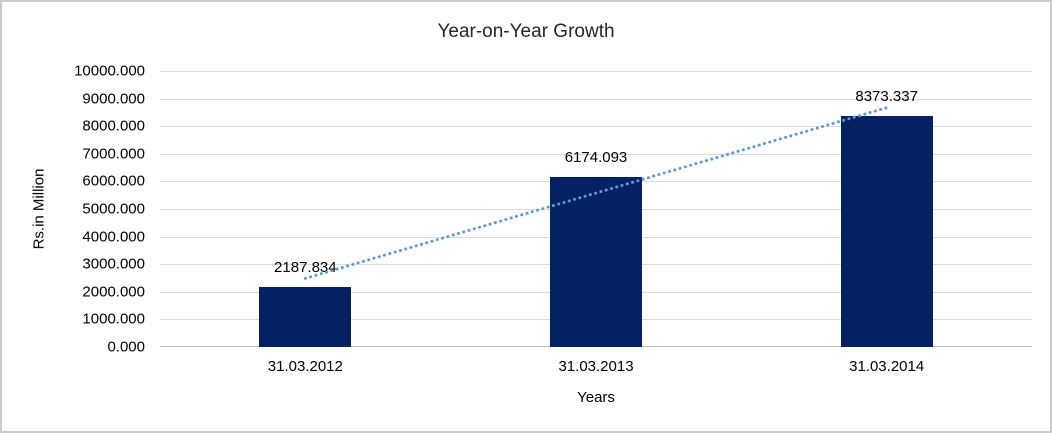  I want to click on y-tick-label: 1000.000, so click(113, 319).